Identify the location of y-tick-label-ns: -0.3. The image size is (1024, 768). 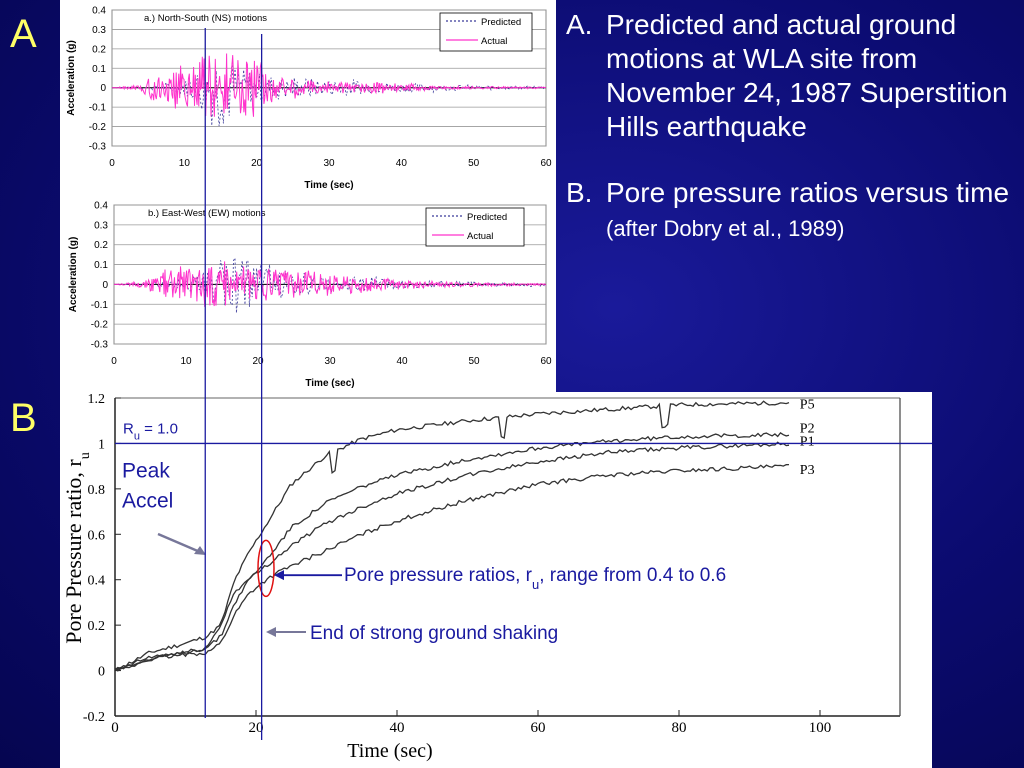
(98, 147).